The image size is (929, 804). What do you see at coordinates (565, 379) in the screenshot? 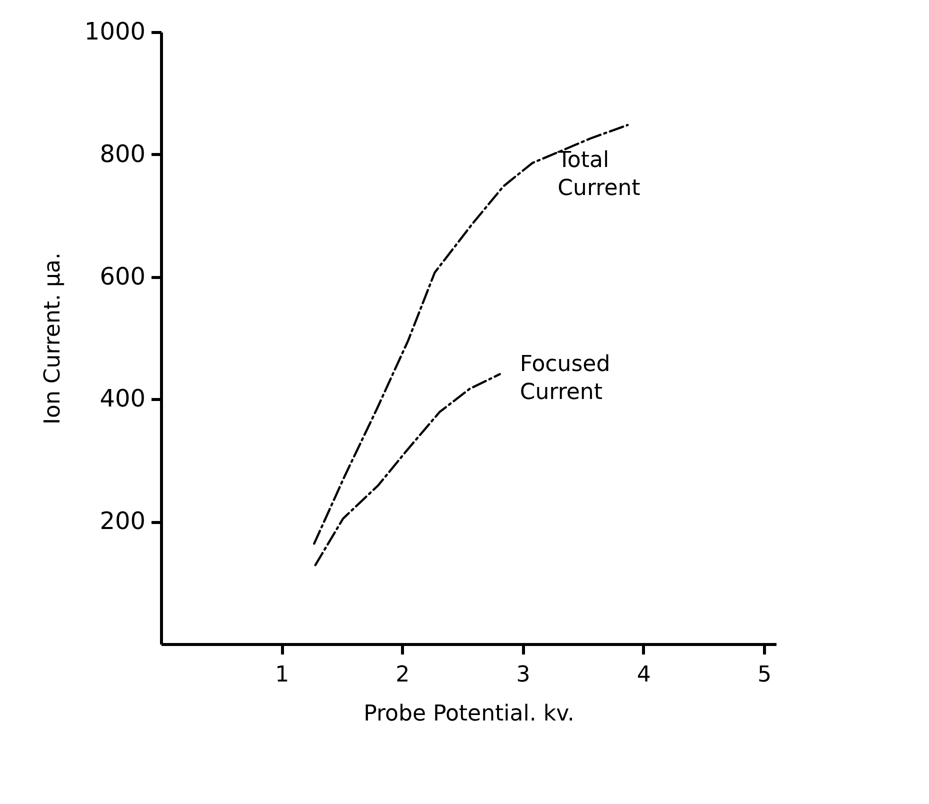
I see `series-label: Focused Current` at bounding box center [565, 379].